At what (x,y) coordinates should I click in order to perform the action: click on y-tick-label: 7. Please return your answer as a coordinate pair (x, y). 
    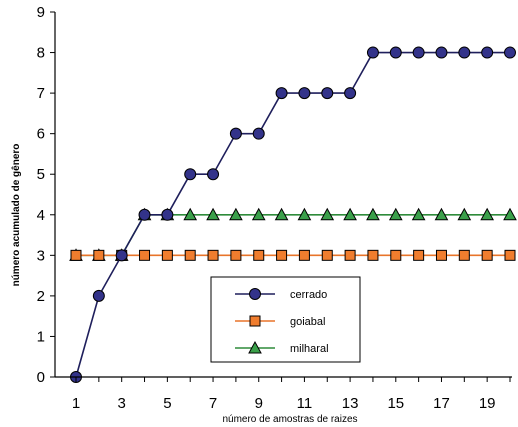
    Looking at the image, I should click on (41, 93).